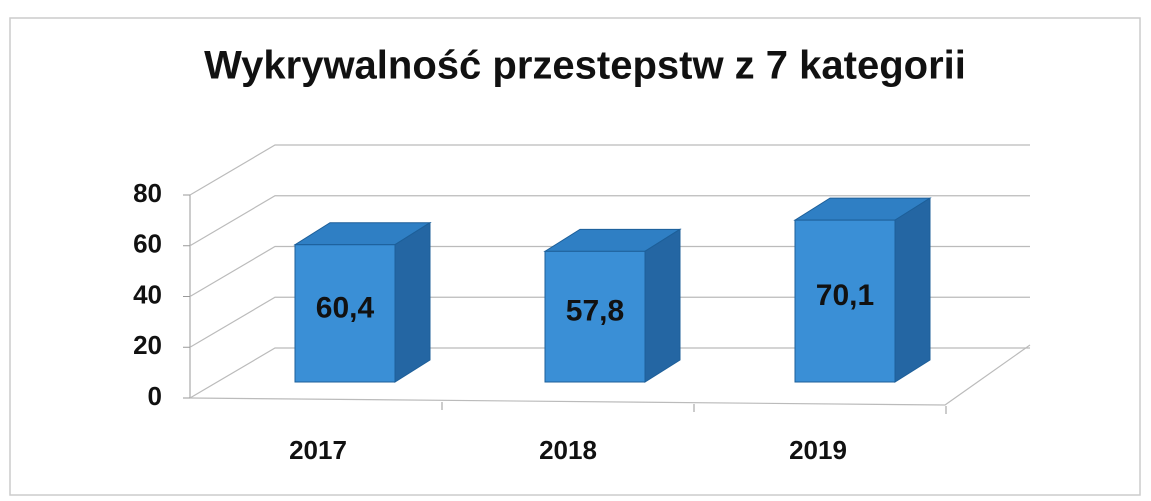  What do you see at coordinates (147, 244) in the screenshot?
I see `y-tick-label: 60` at bounding box center [147, 244].